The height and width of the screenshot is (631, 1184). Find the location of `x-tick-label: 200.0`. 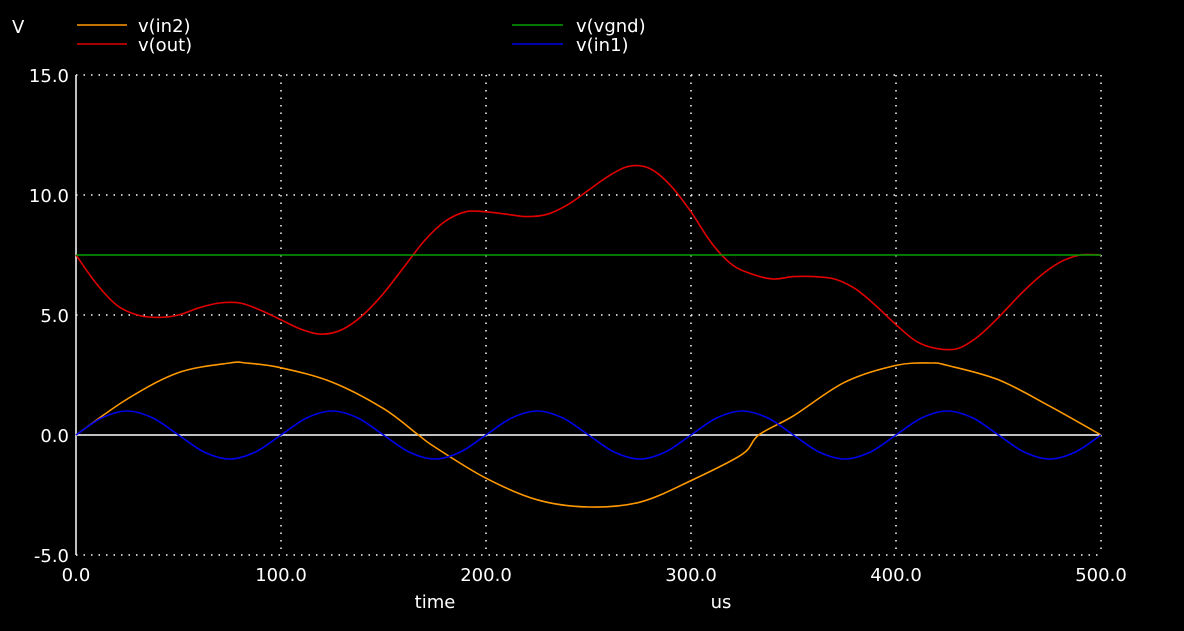

x-tick-label: 200.0 is located at coordinates (486, 575).